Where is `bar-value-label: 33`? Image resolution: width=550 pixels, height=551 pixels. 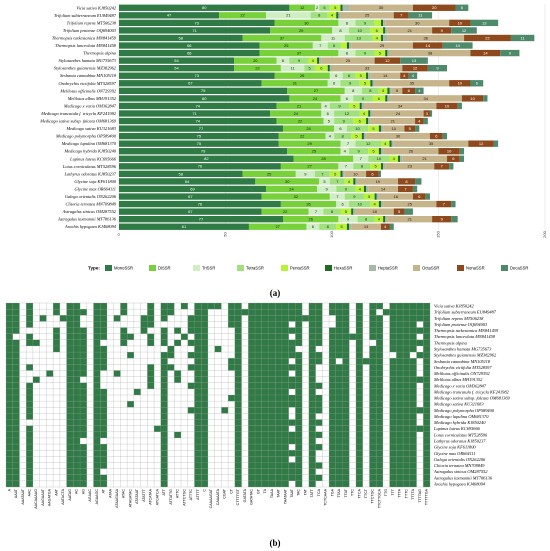
bar-value-label: 33 is located at coordinates (367, 68).